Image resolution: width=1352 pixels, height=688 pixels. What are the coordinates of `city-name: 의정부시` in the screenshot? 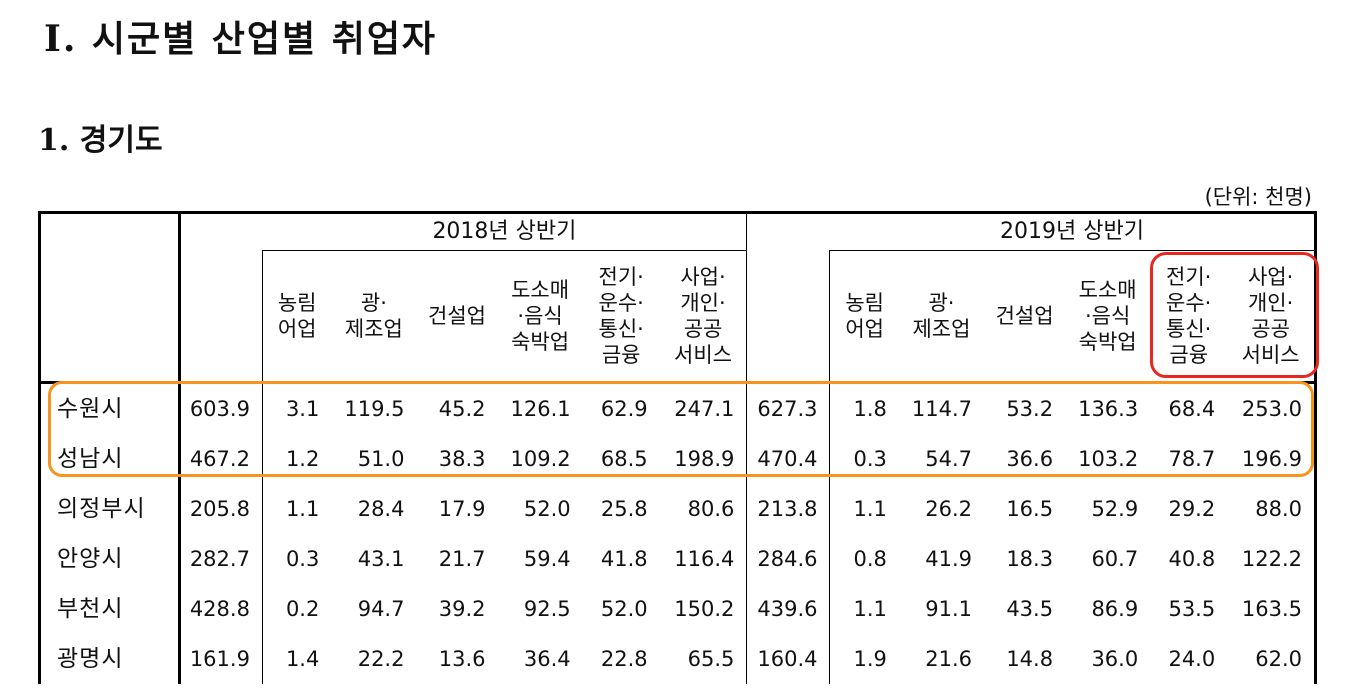 It's located at (109, 509).